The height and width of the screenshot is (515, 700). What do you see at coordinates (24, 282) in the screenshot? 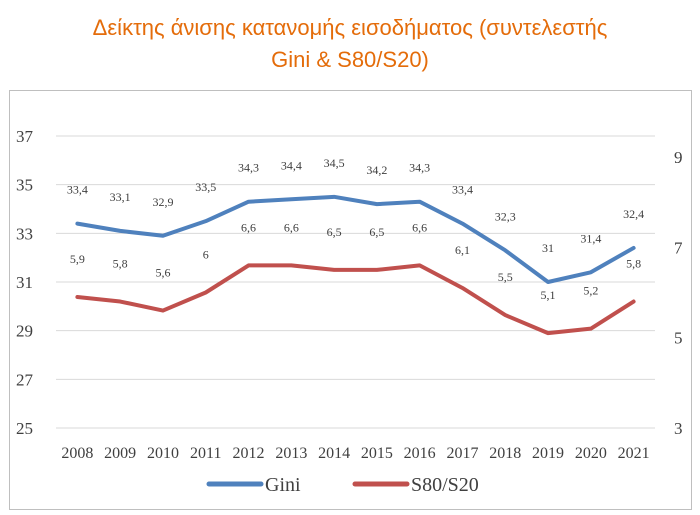
I see `y-left-tick-label: 31` at bounding box center [24, 282].